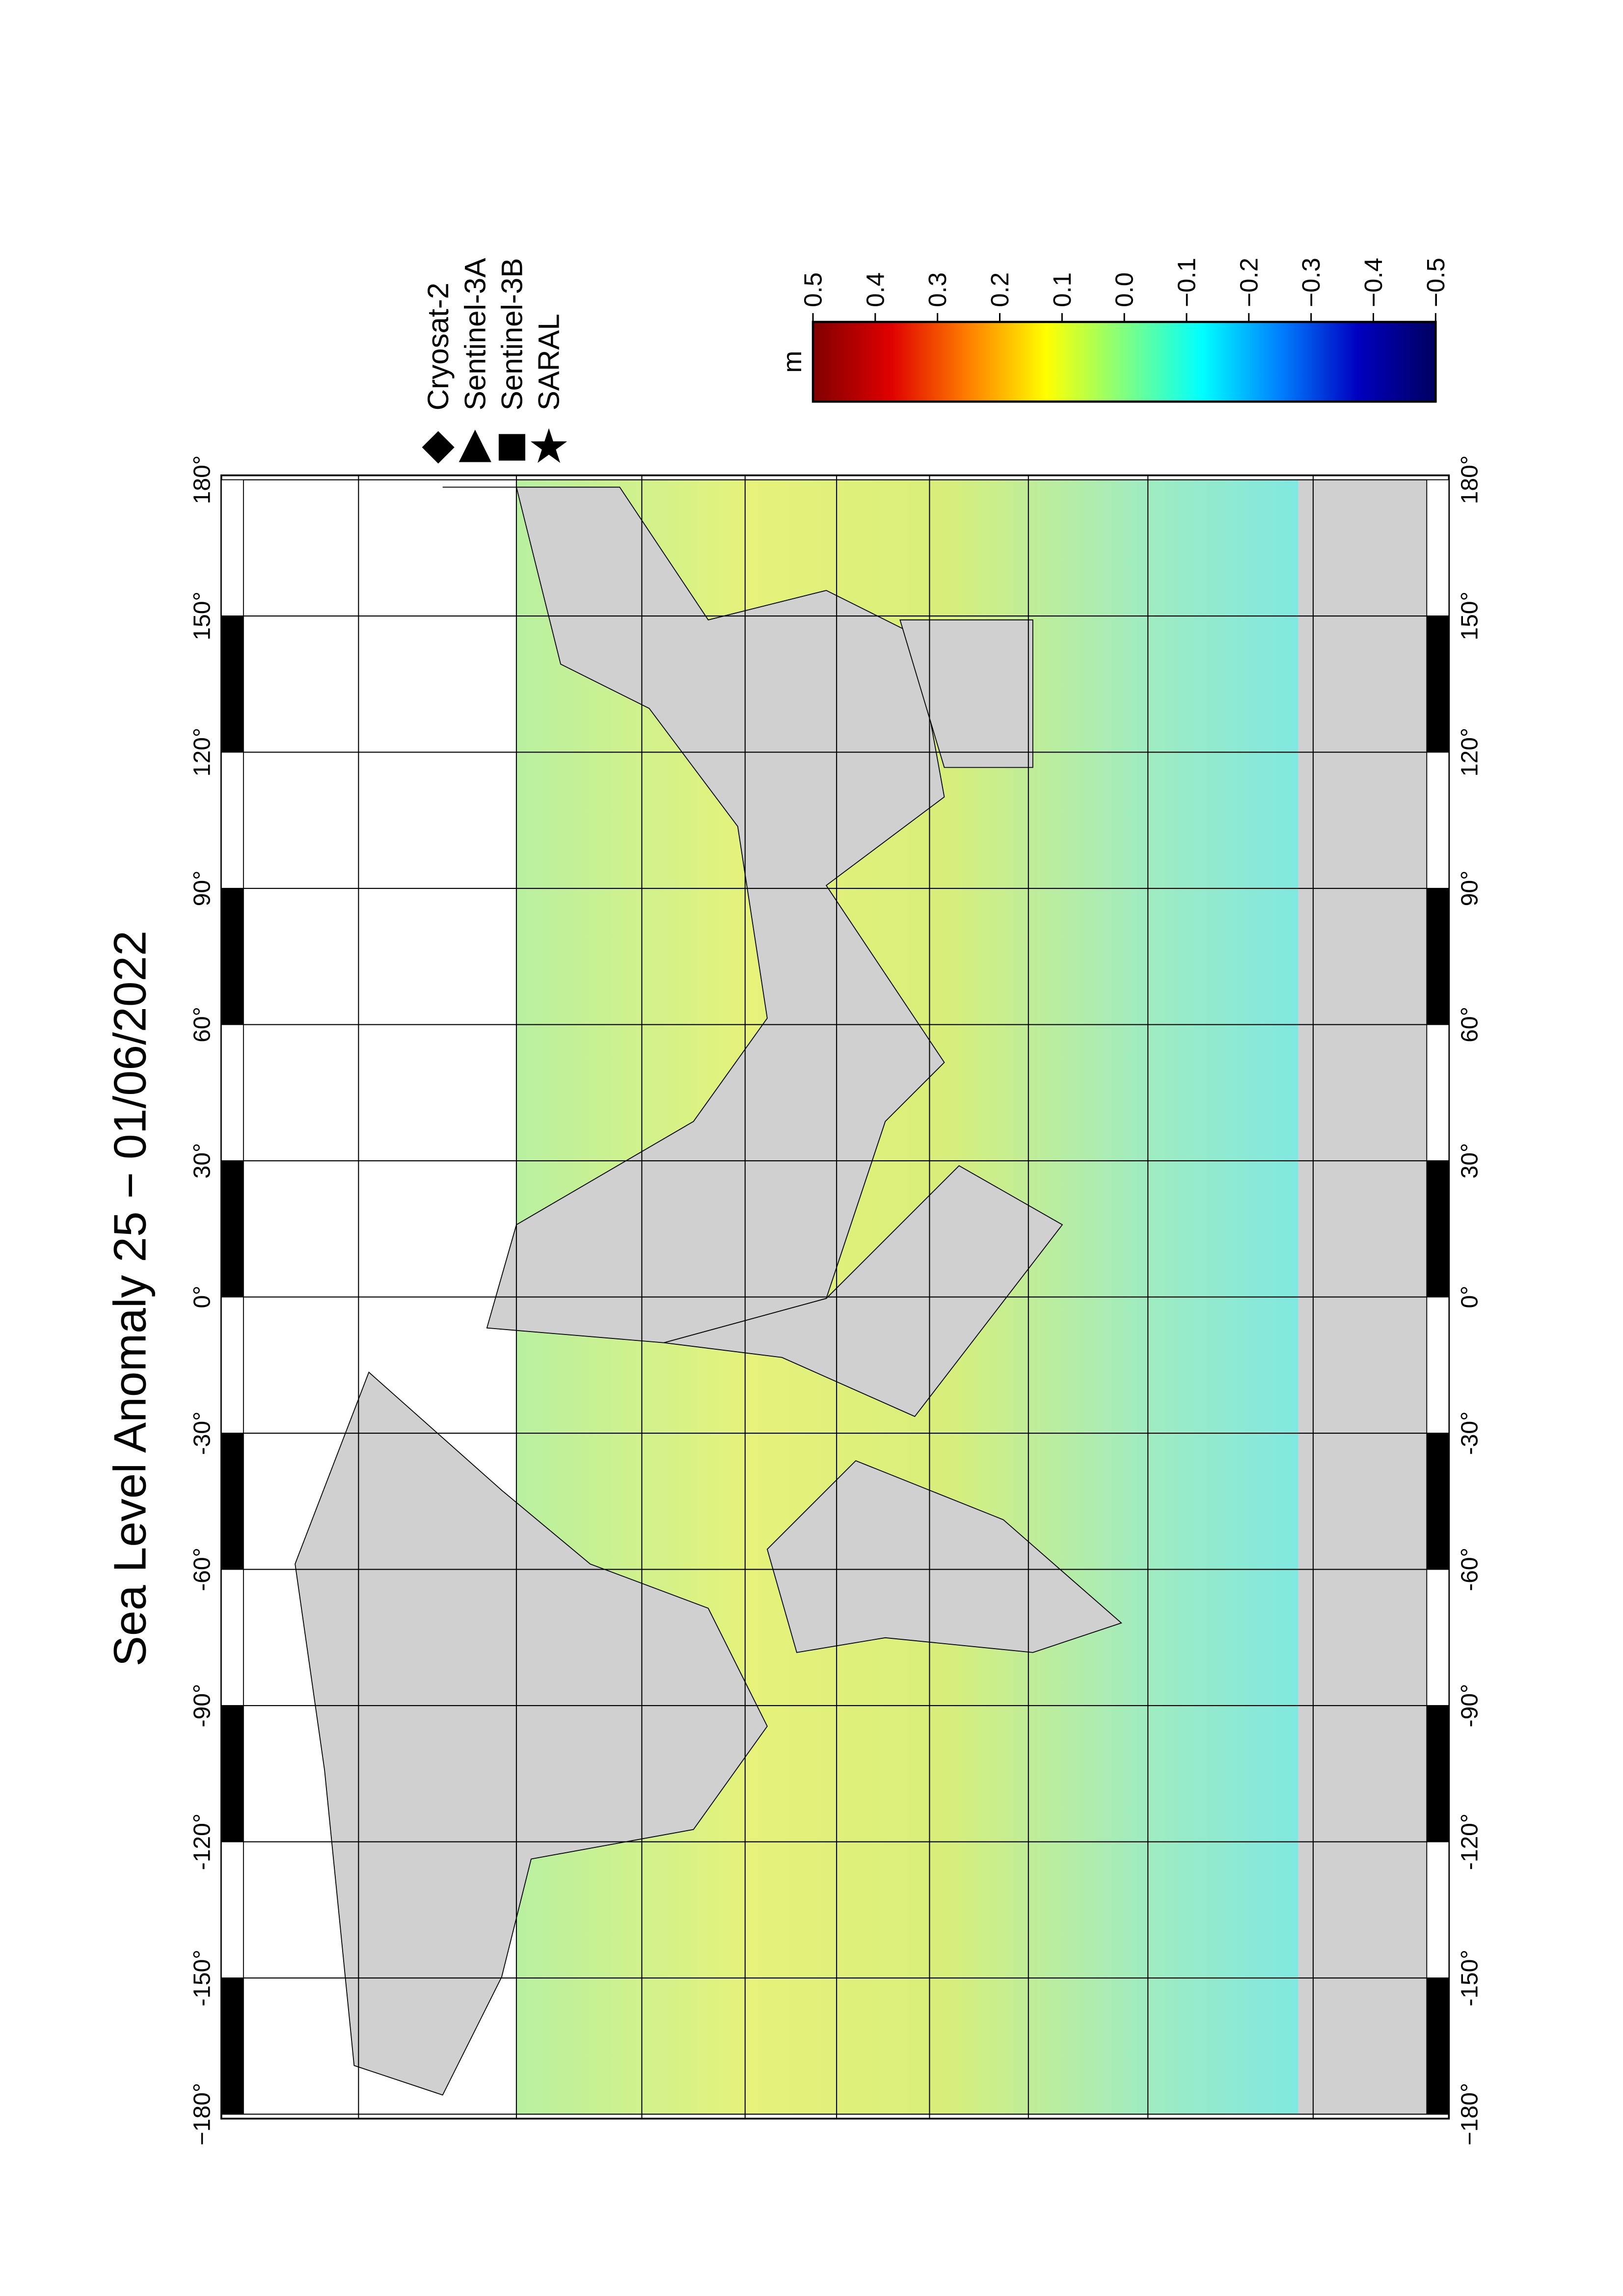 The height and width of the screenshot is (2296, 1623). I want to click on colorbar-tick-label: 0.0, so click(1124, 290).